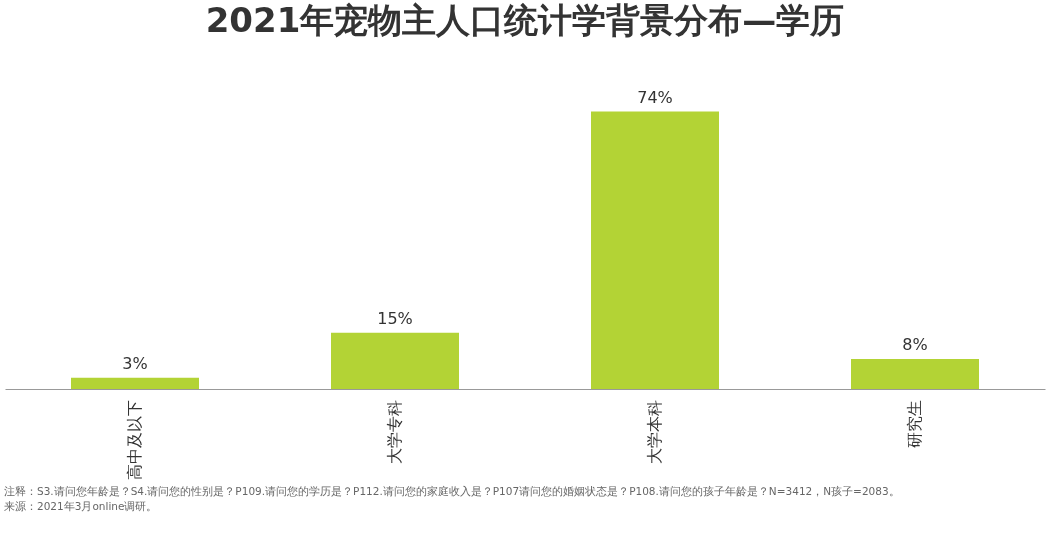 This screenshot has width=1051, height=539. I want to click on x-tick-label: 大学本科, so click(654, 431).